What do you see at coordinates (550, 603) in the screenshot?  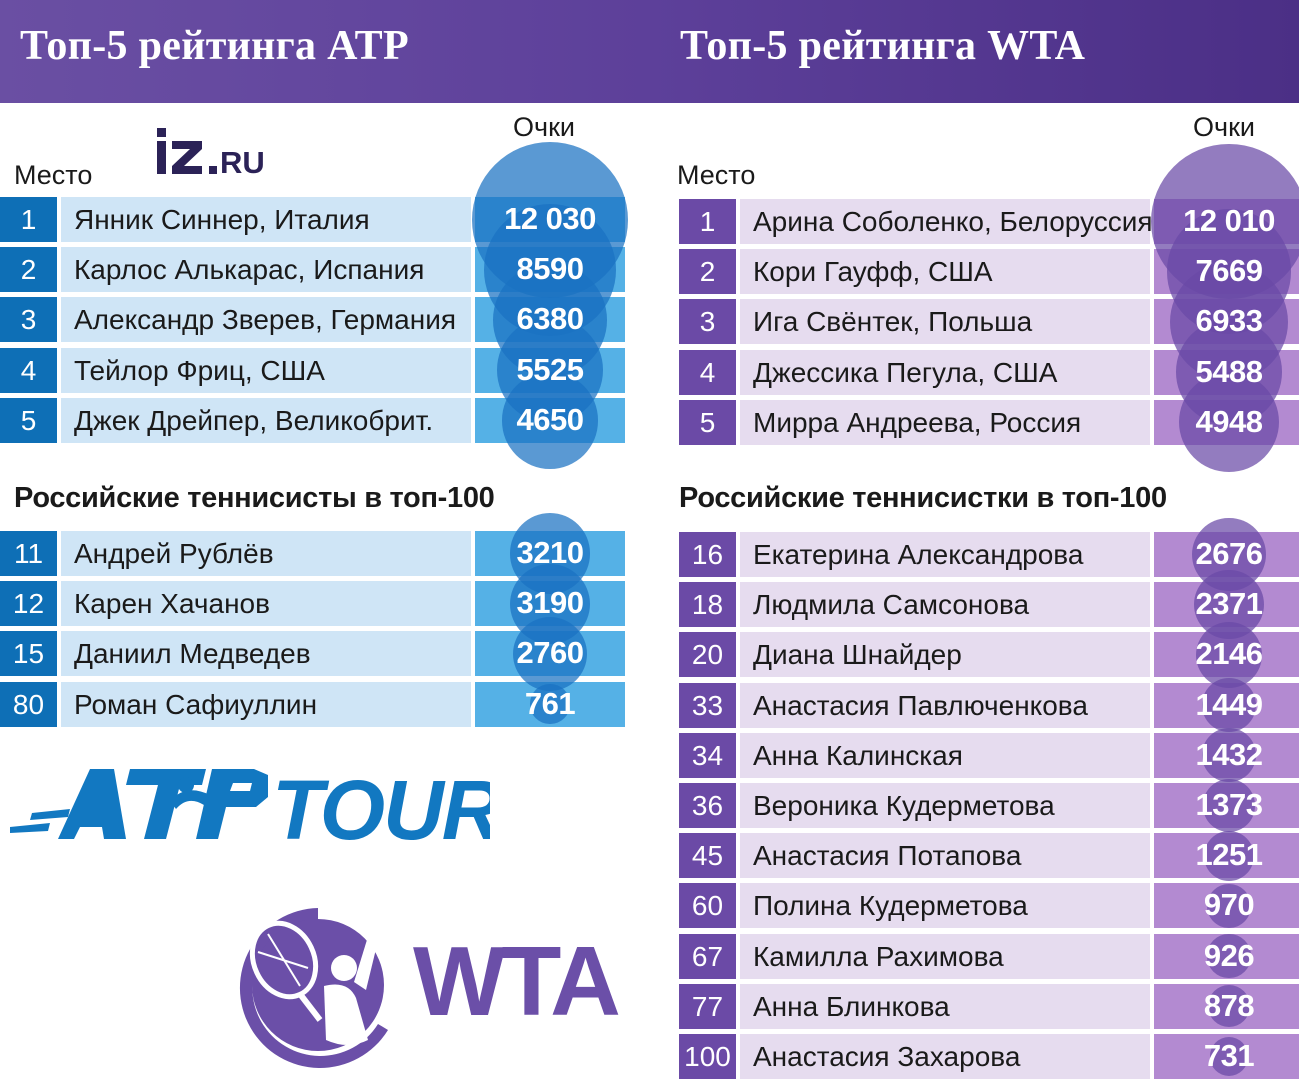 I see `points-label: 3190` at bounding box center [550, 603].